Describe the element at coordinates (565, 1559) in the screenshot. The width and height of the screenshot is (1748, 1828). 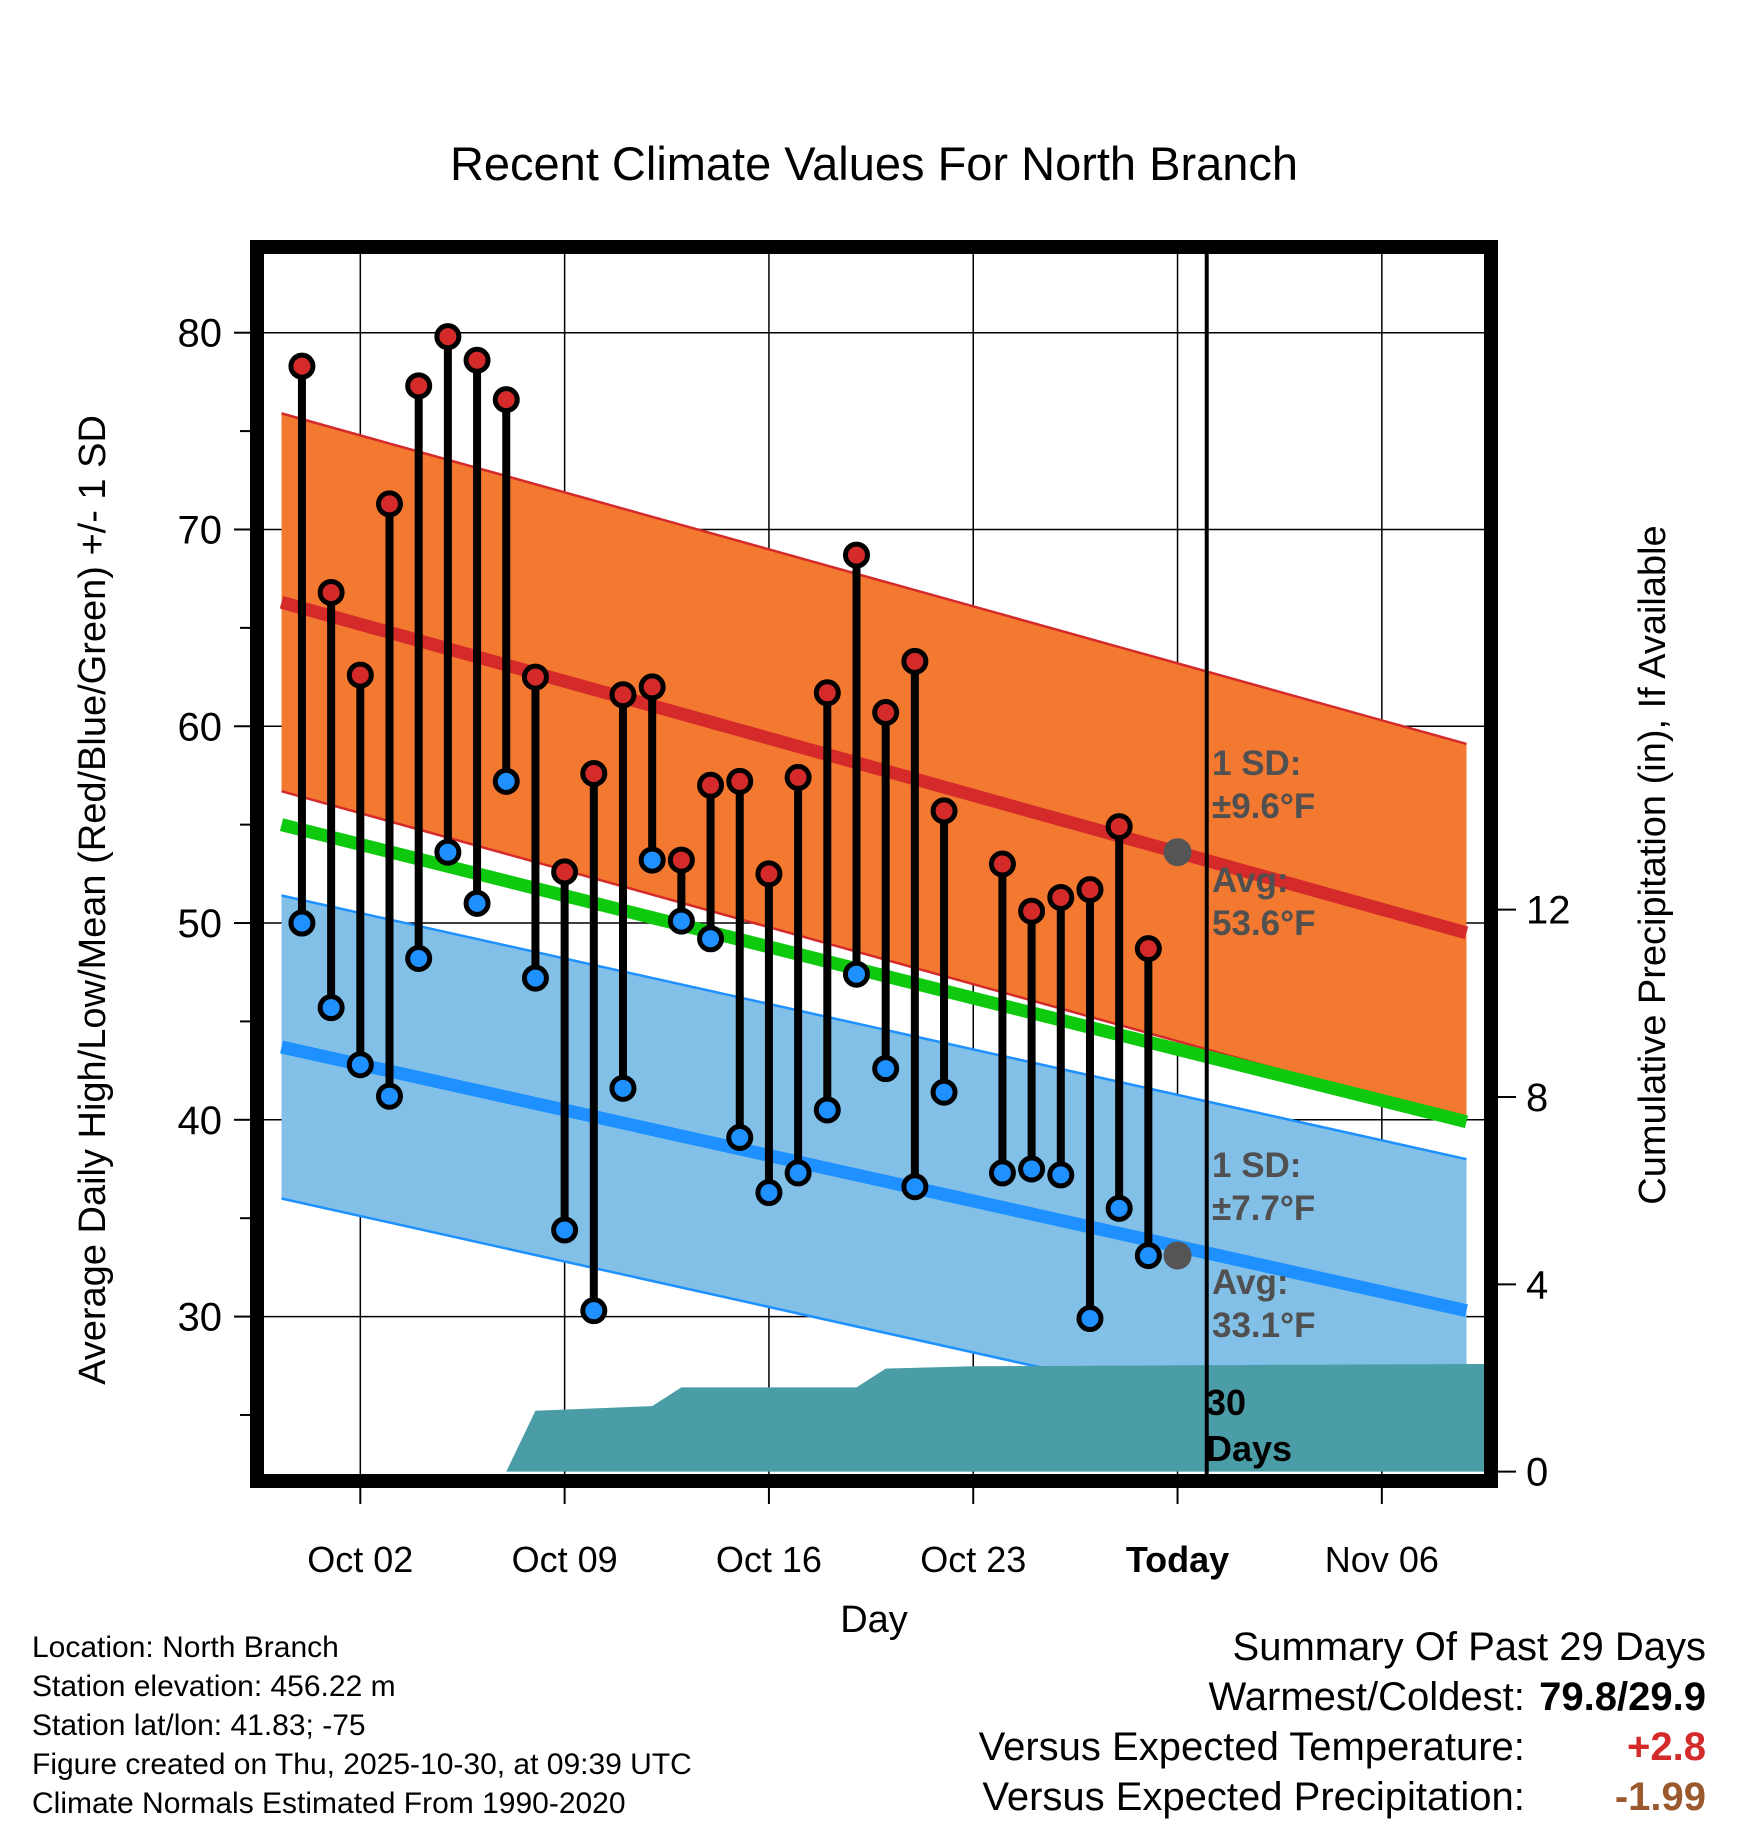
I see `x-tick-label: Oct 09` at that location.